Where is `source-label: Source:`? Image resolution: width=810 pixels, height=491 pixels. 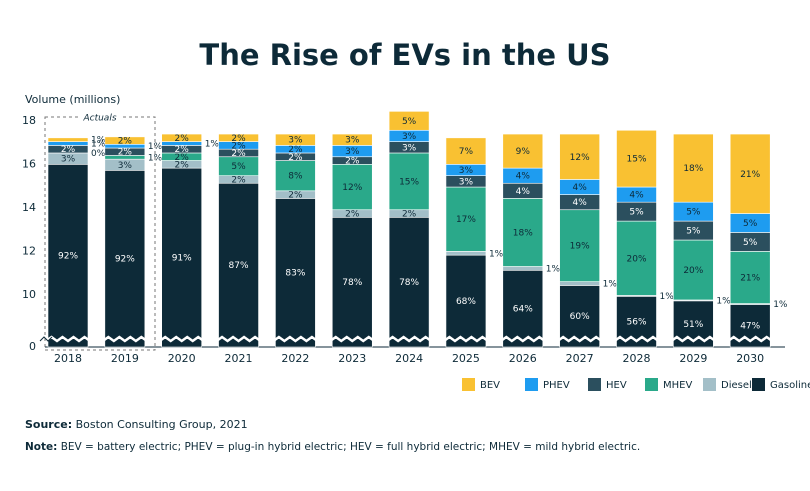
source-label: Source: is located at coordinates (48, 424).